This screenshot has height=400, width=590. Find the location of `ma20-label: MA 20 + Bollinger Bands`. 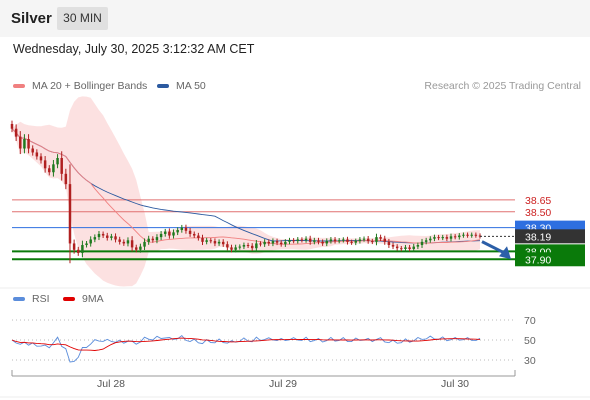

ma20-label: MA 20 + Bollinger Bands is located at coordinates (90, 86).